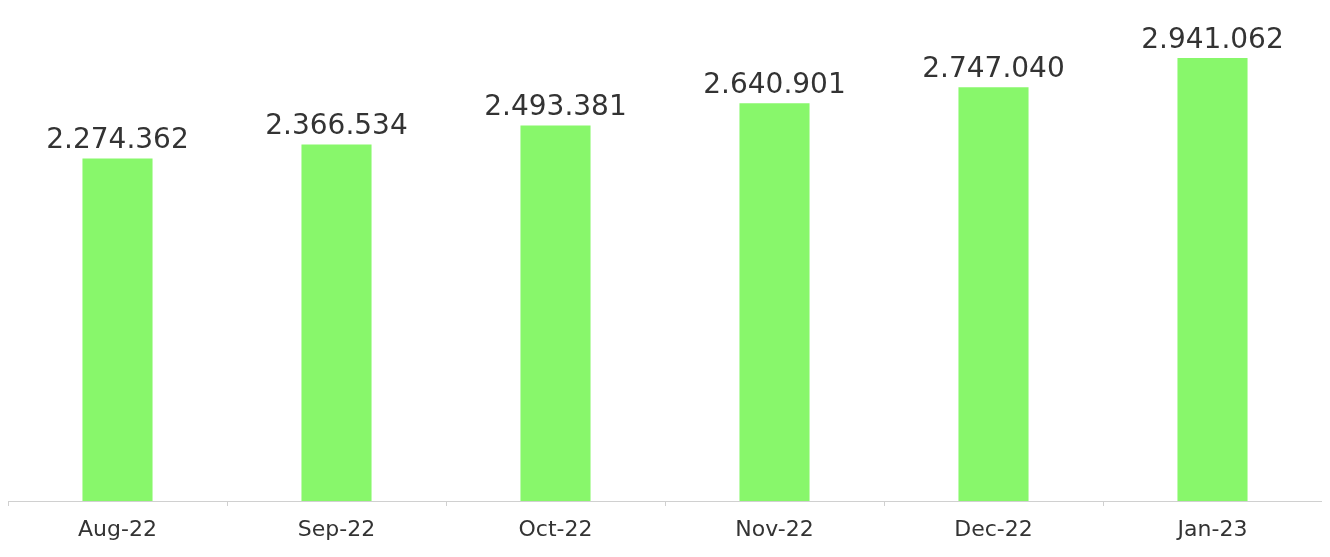 Image resolution: width=1330 pixels, height=557 pixels. Describe the element at coordinates (336, 528) in the screenshot. I see `x-tick-label: Sep-22` at that location.